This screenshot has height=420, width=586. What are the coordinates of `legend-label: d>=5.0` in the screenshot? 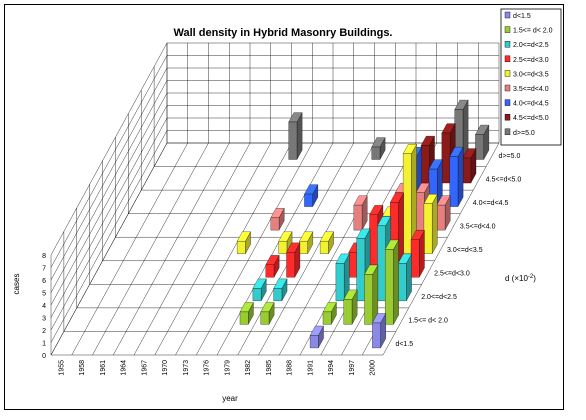 It's located at (524, 133).